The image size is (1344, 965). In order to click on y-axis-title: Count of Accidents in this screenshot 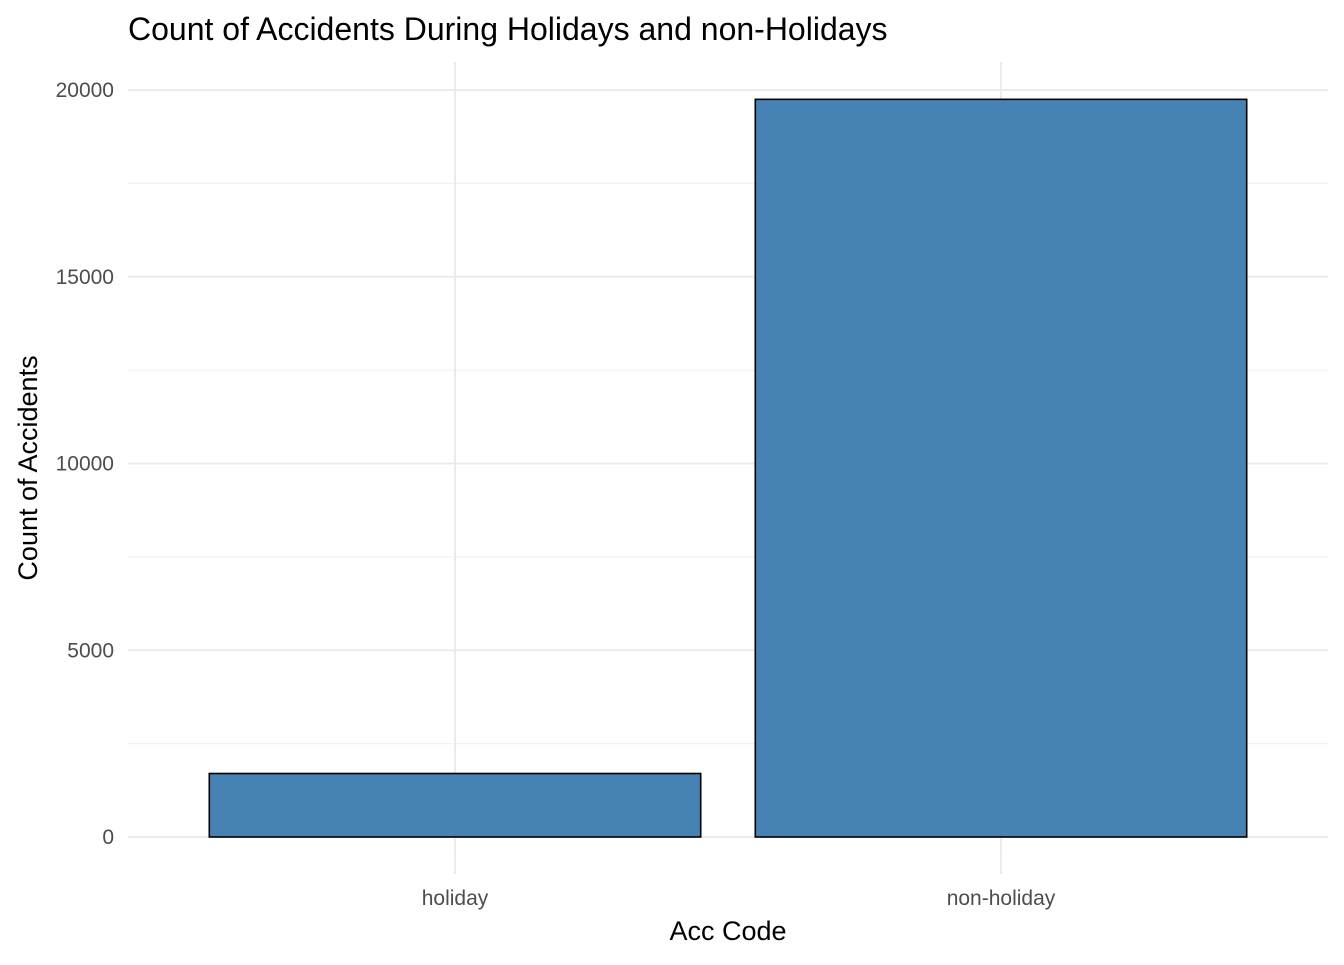, I will do `click(28, 467)`.